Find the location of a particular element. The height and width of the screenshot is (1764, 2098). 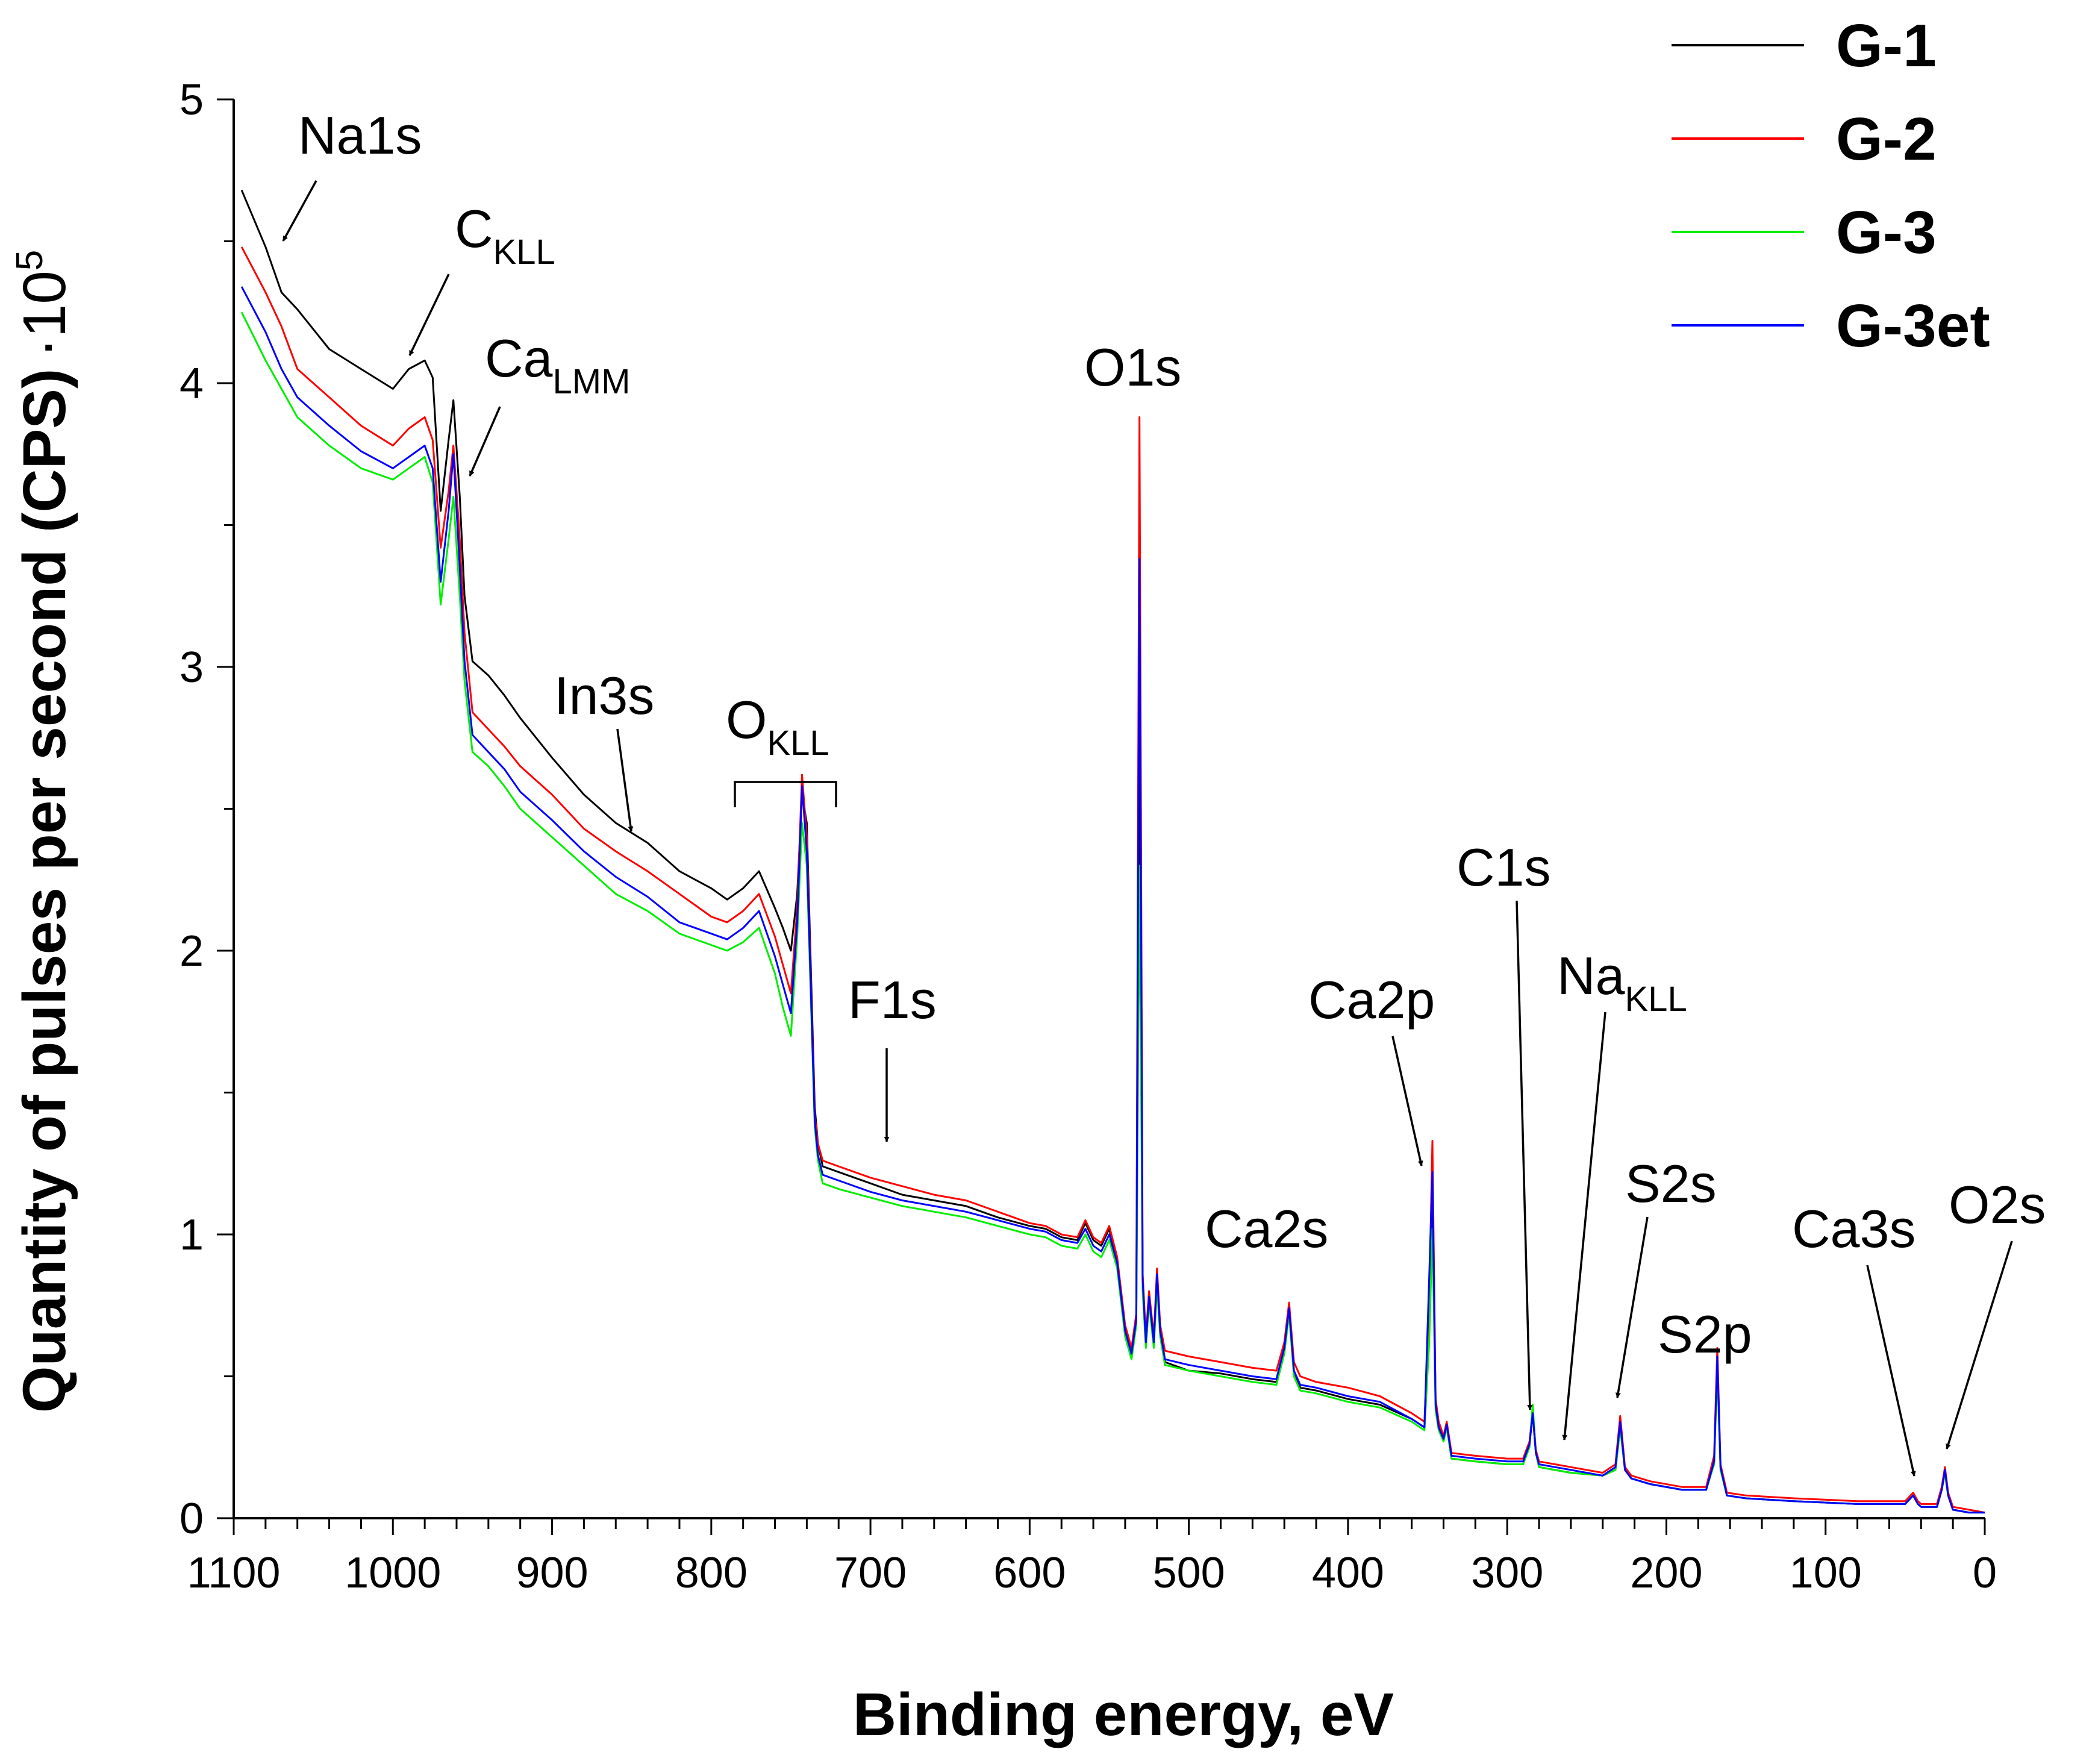

y-tick-label: 0 is located at coordinates (192, 1519).